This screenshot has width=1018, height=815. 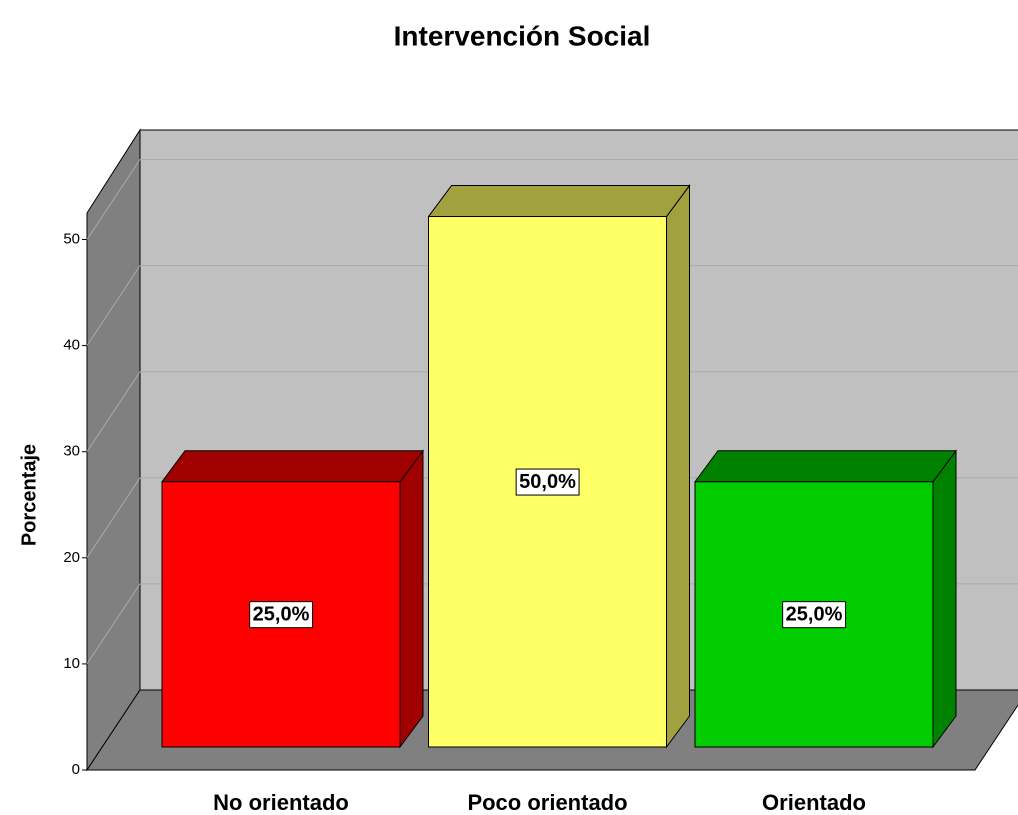 I want to click on x-tick-label: Orientado, so click(x=814, y=802).